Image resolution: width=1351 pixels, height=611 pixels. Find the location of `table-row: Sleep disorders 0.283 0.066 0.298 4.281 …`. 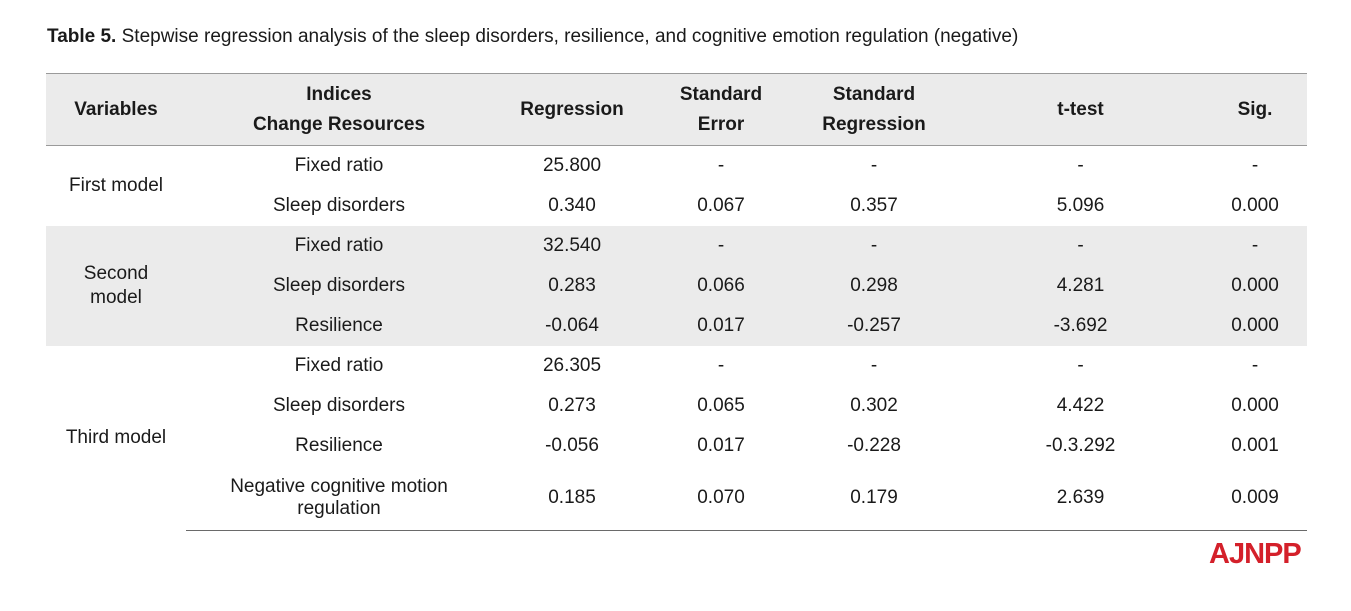

table-row: Sleep disorders 0.283 0.066 0.298 4.281 … is located at coordinates (676, 286).